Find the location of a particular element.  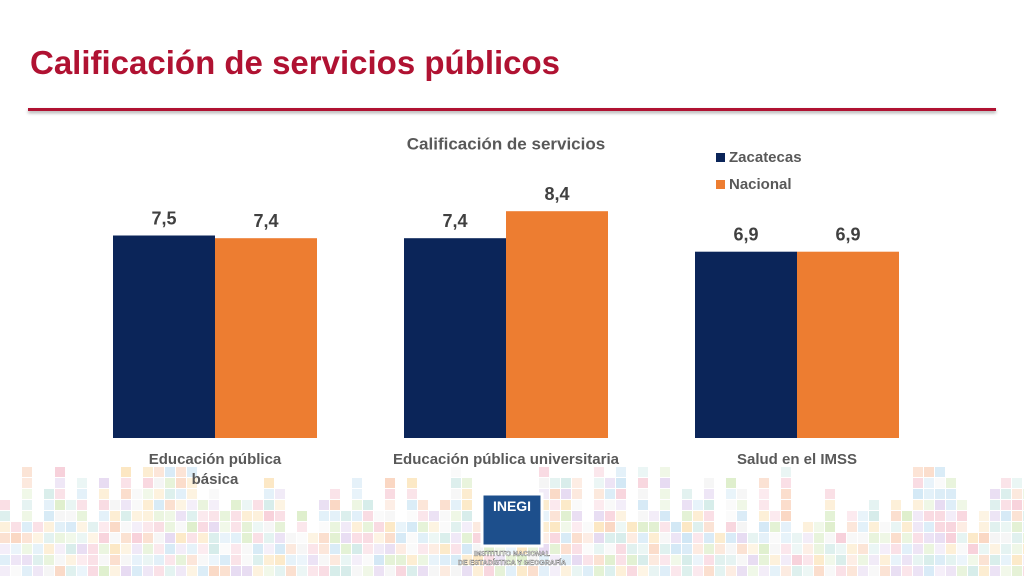

data-label: 7,4 is located at coordinates (454, 221).